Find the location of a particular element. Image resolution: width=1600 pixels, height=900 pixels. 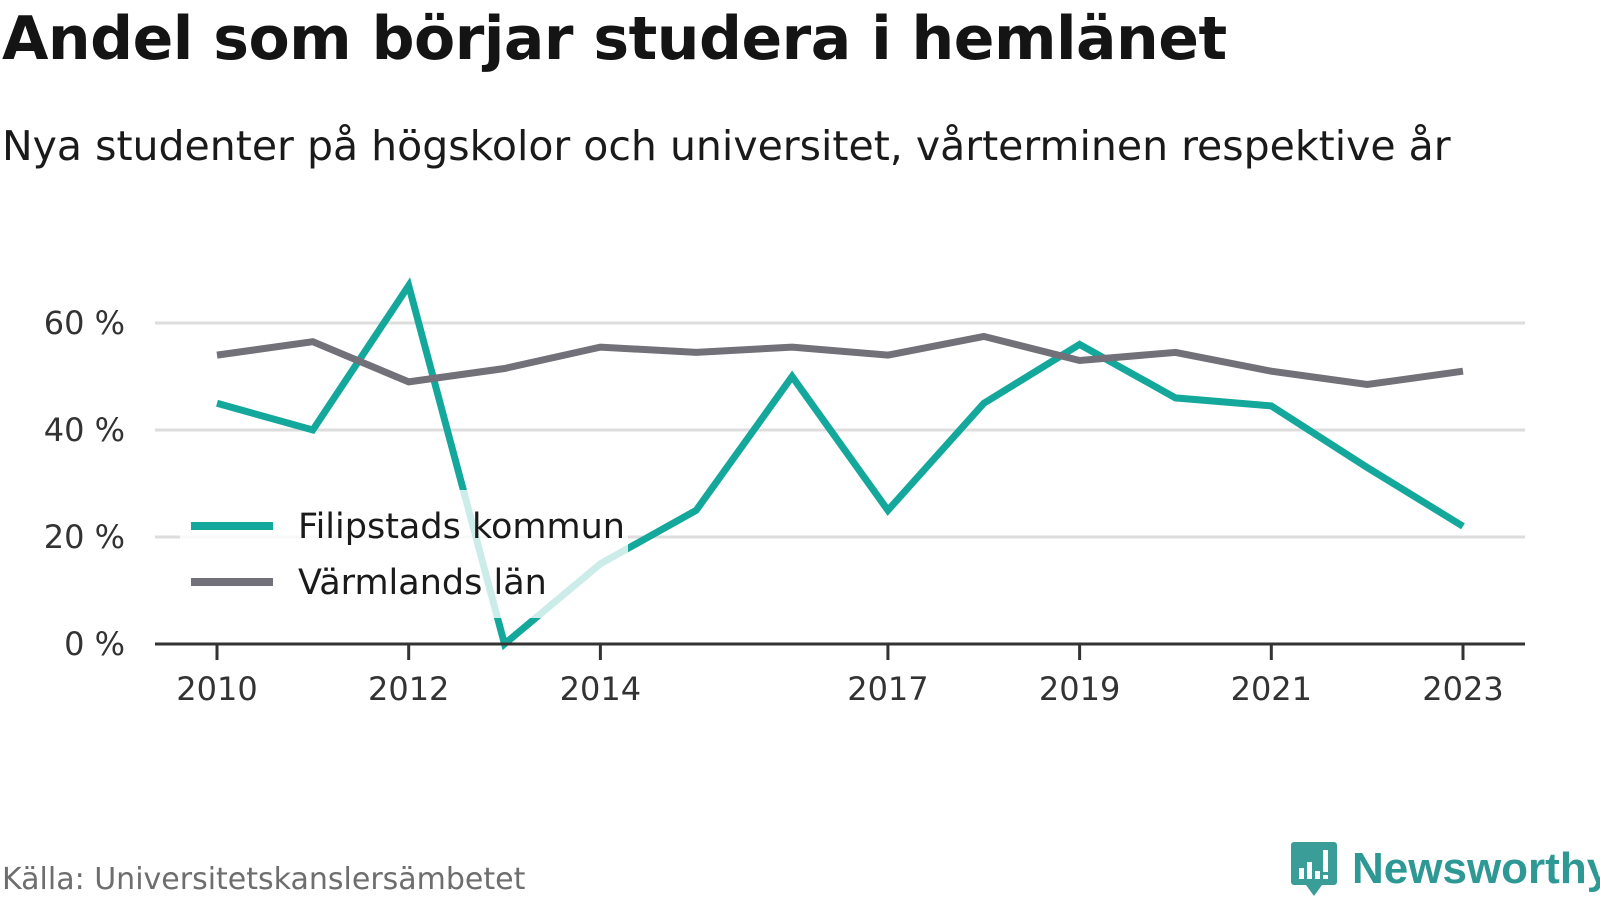

brand: Newsworthy is located at coordinates (1445, 869).